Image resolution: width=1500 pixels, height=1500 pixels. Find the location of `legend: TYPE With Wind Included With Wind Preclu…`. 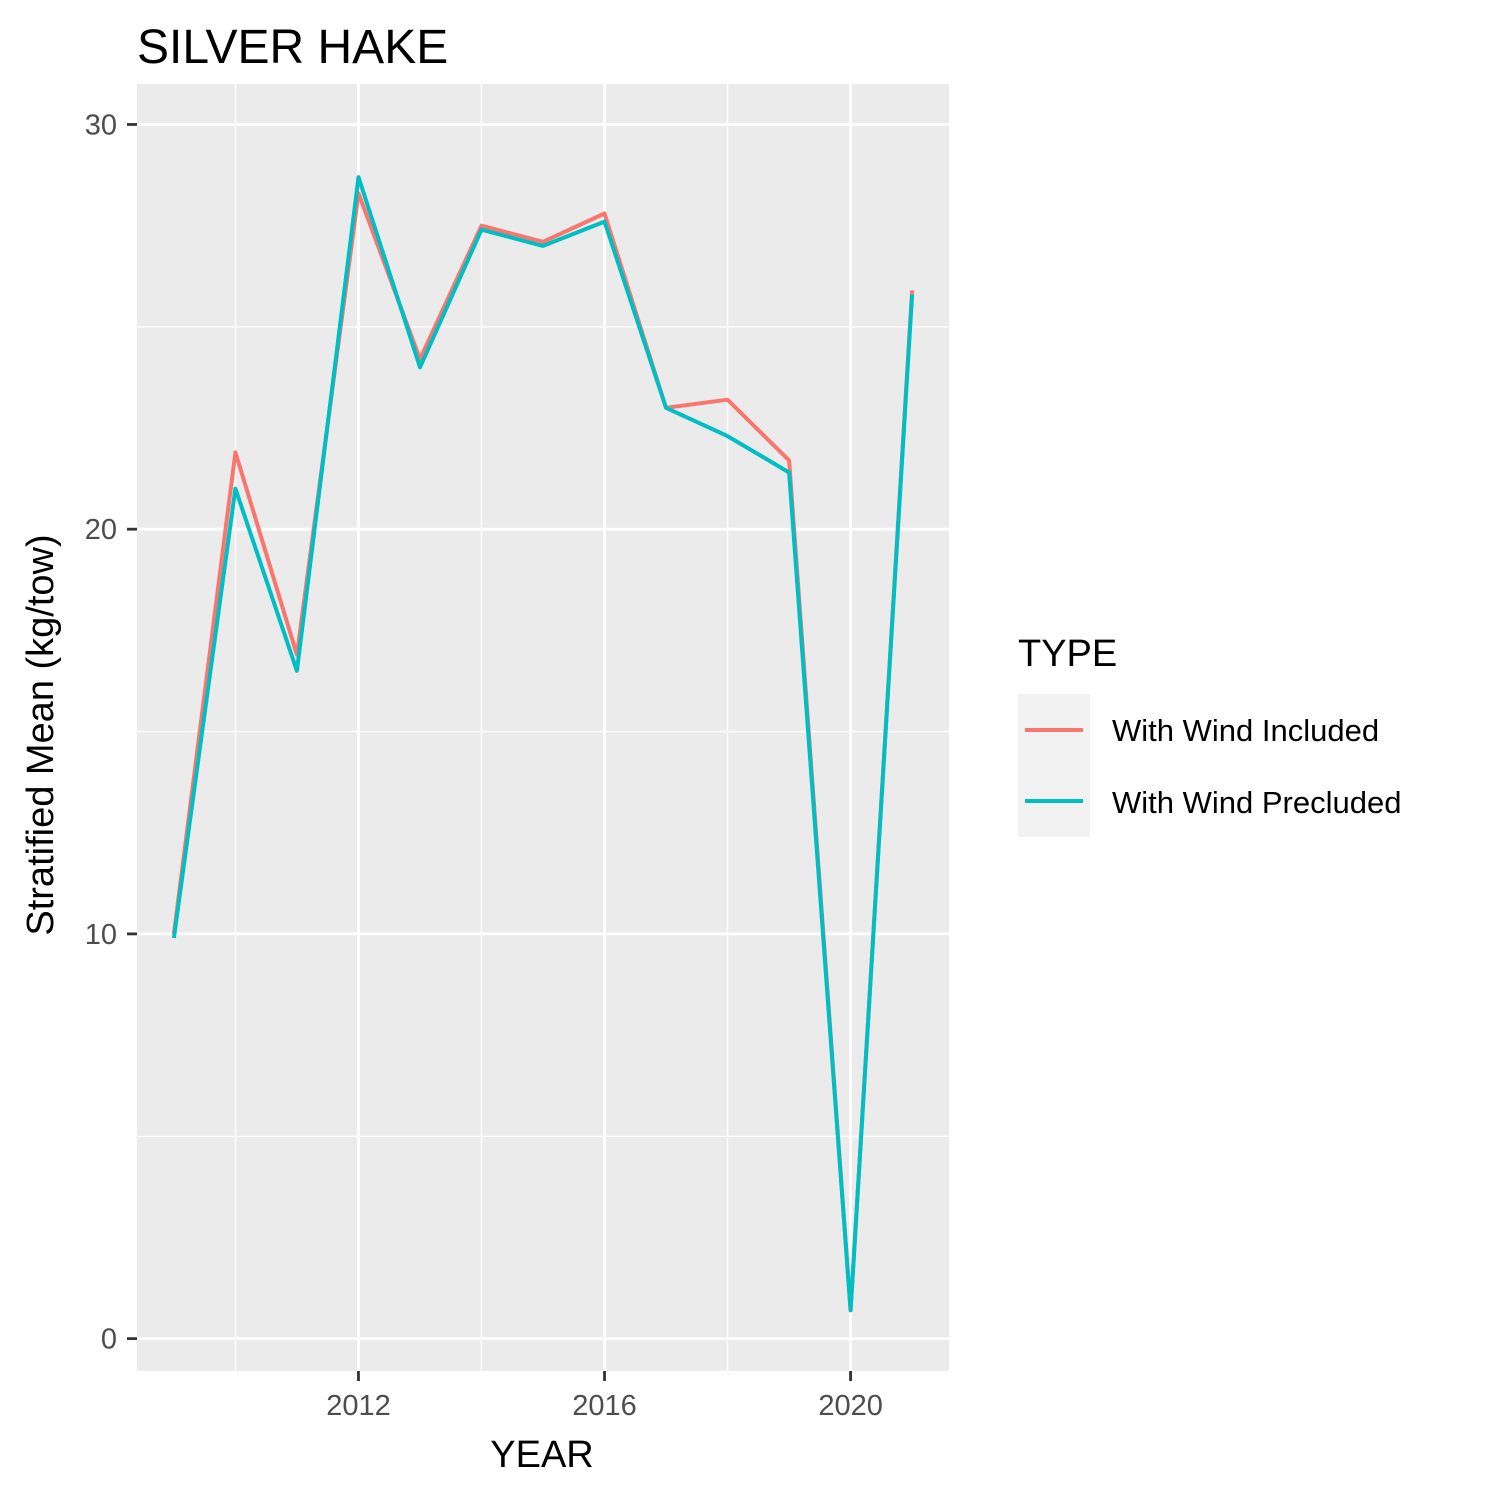

legend: TYPE With Wind Included With Wind Preclu… is located at coordinates (1209, 735).